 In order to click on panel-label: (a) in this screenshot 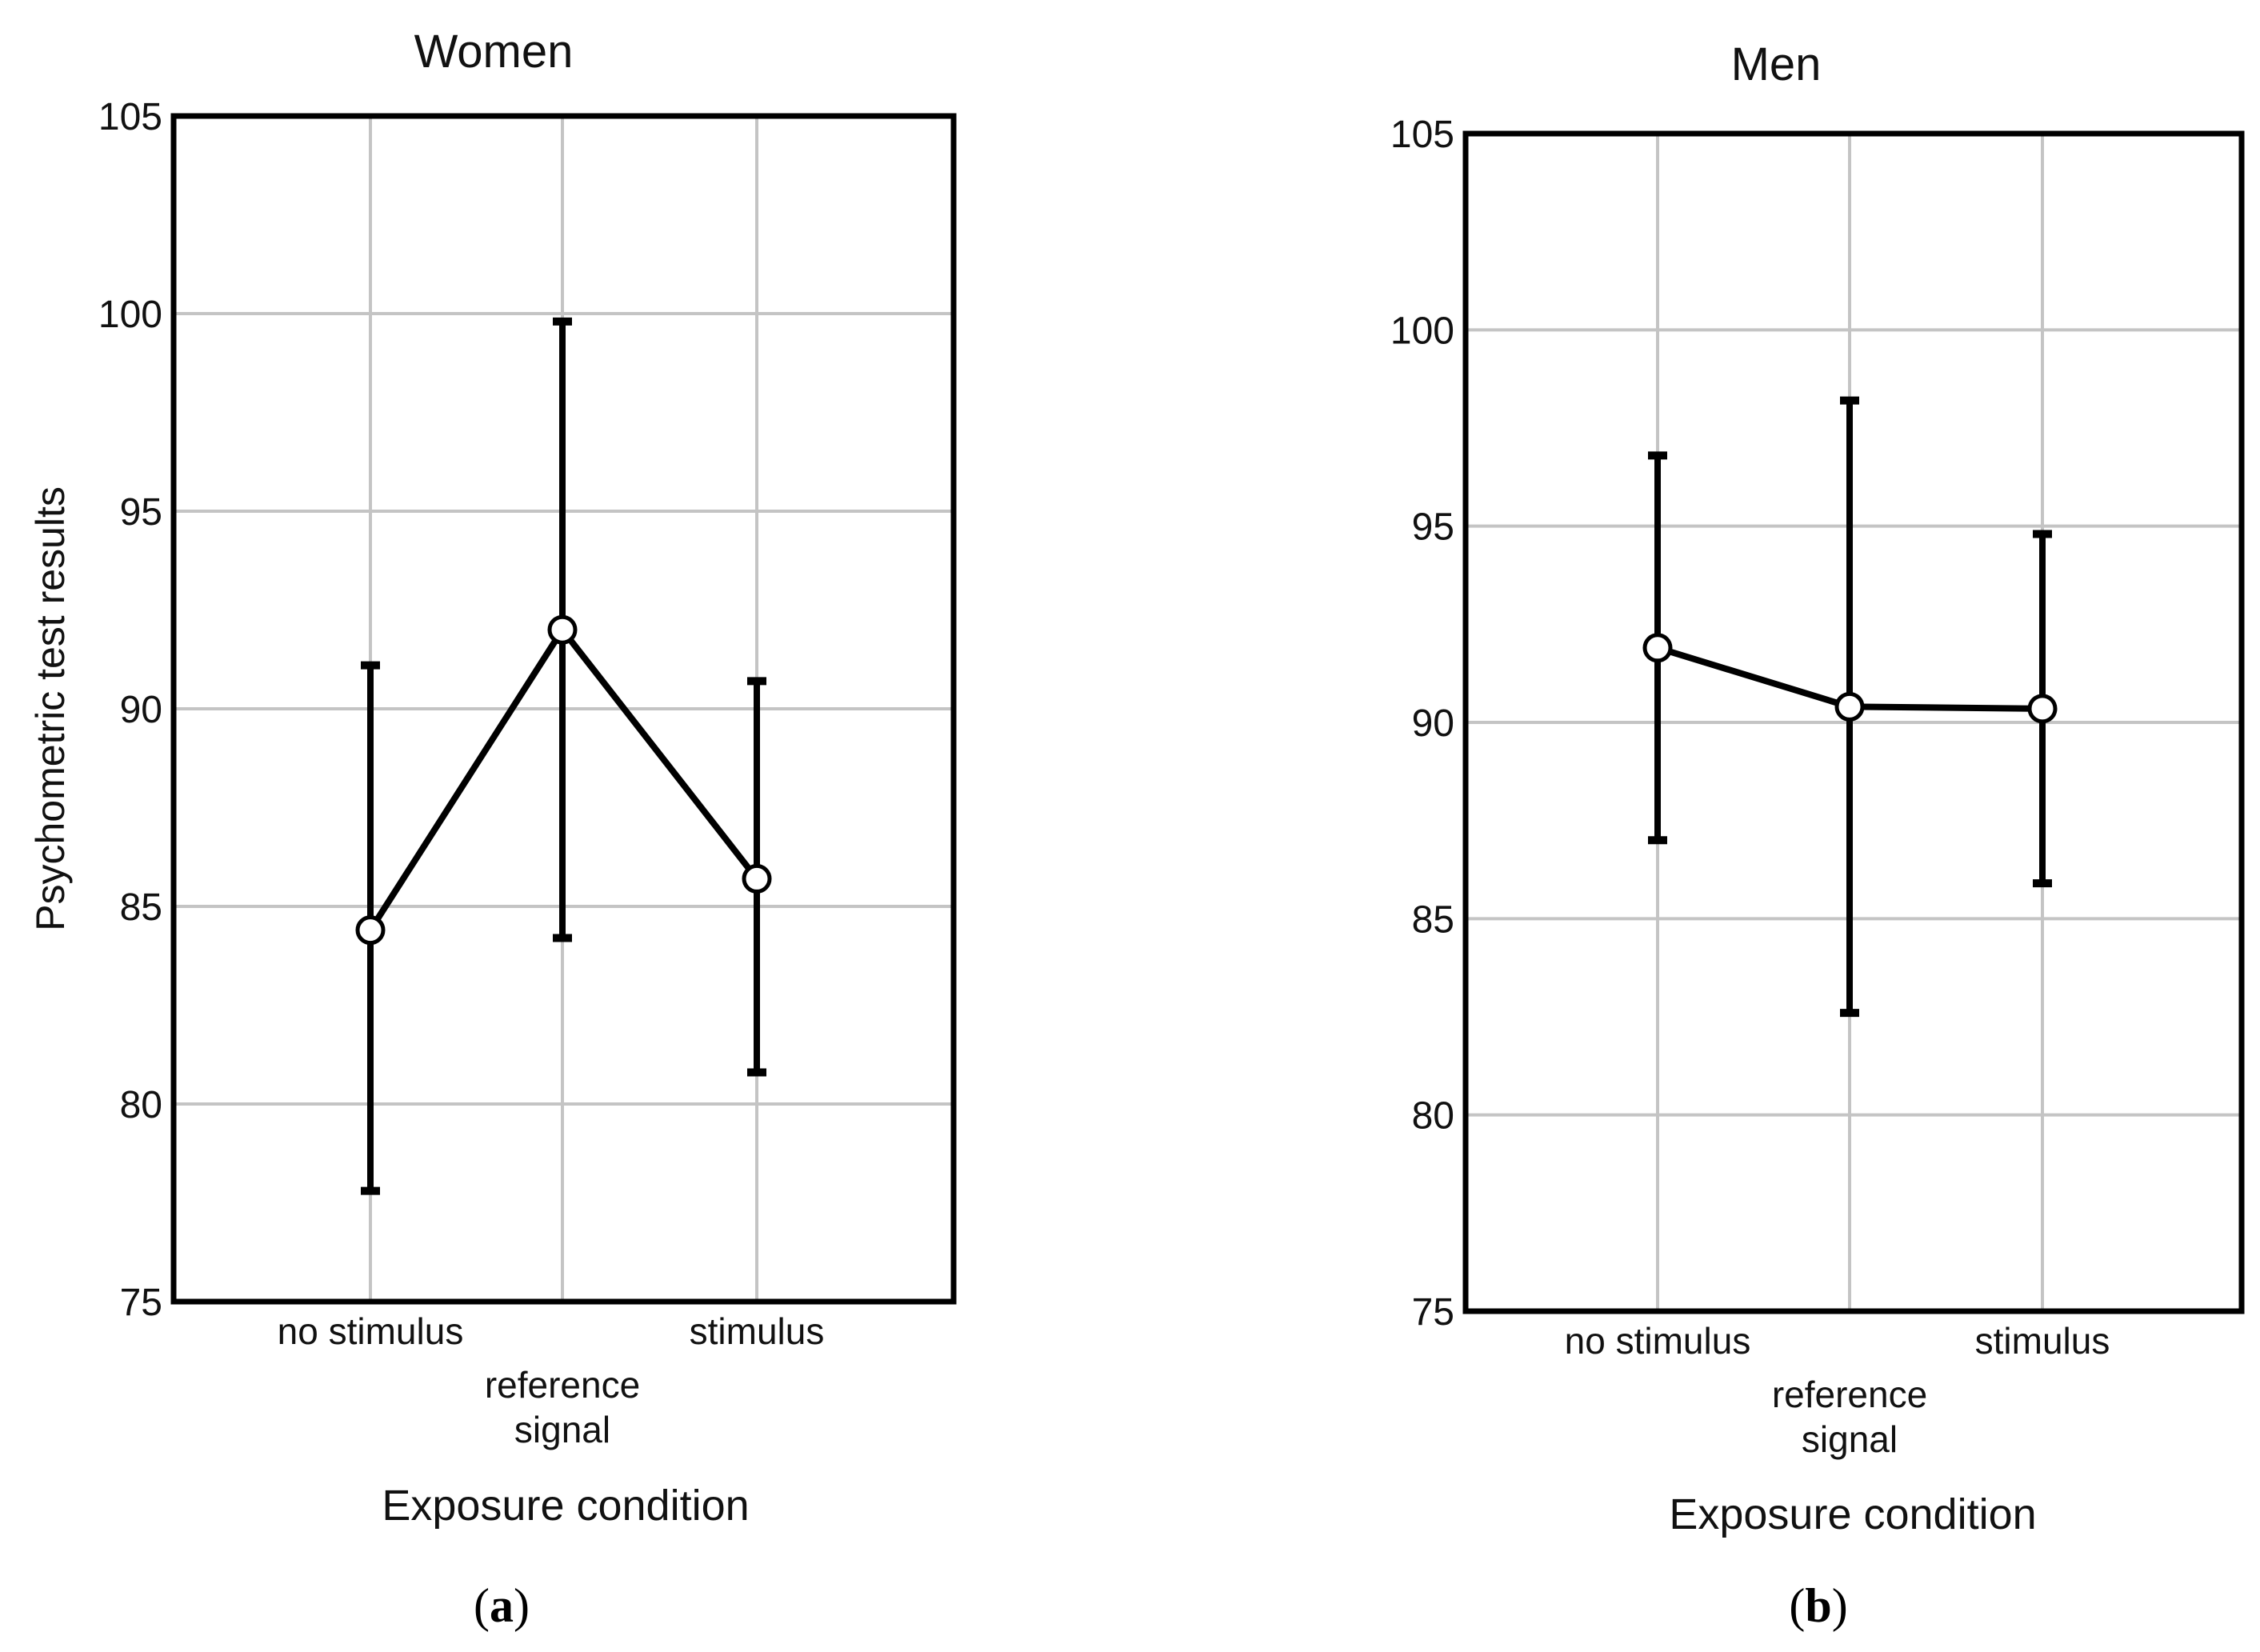, I will do `click(502, 1605)`.